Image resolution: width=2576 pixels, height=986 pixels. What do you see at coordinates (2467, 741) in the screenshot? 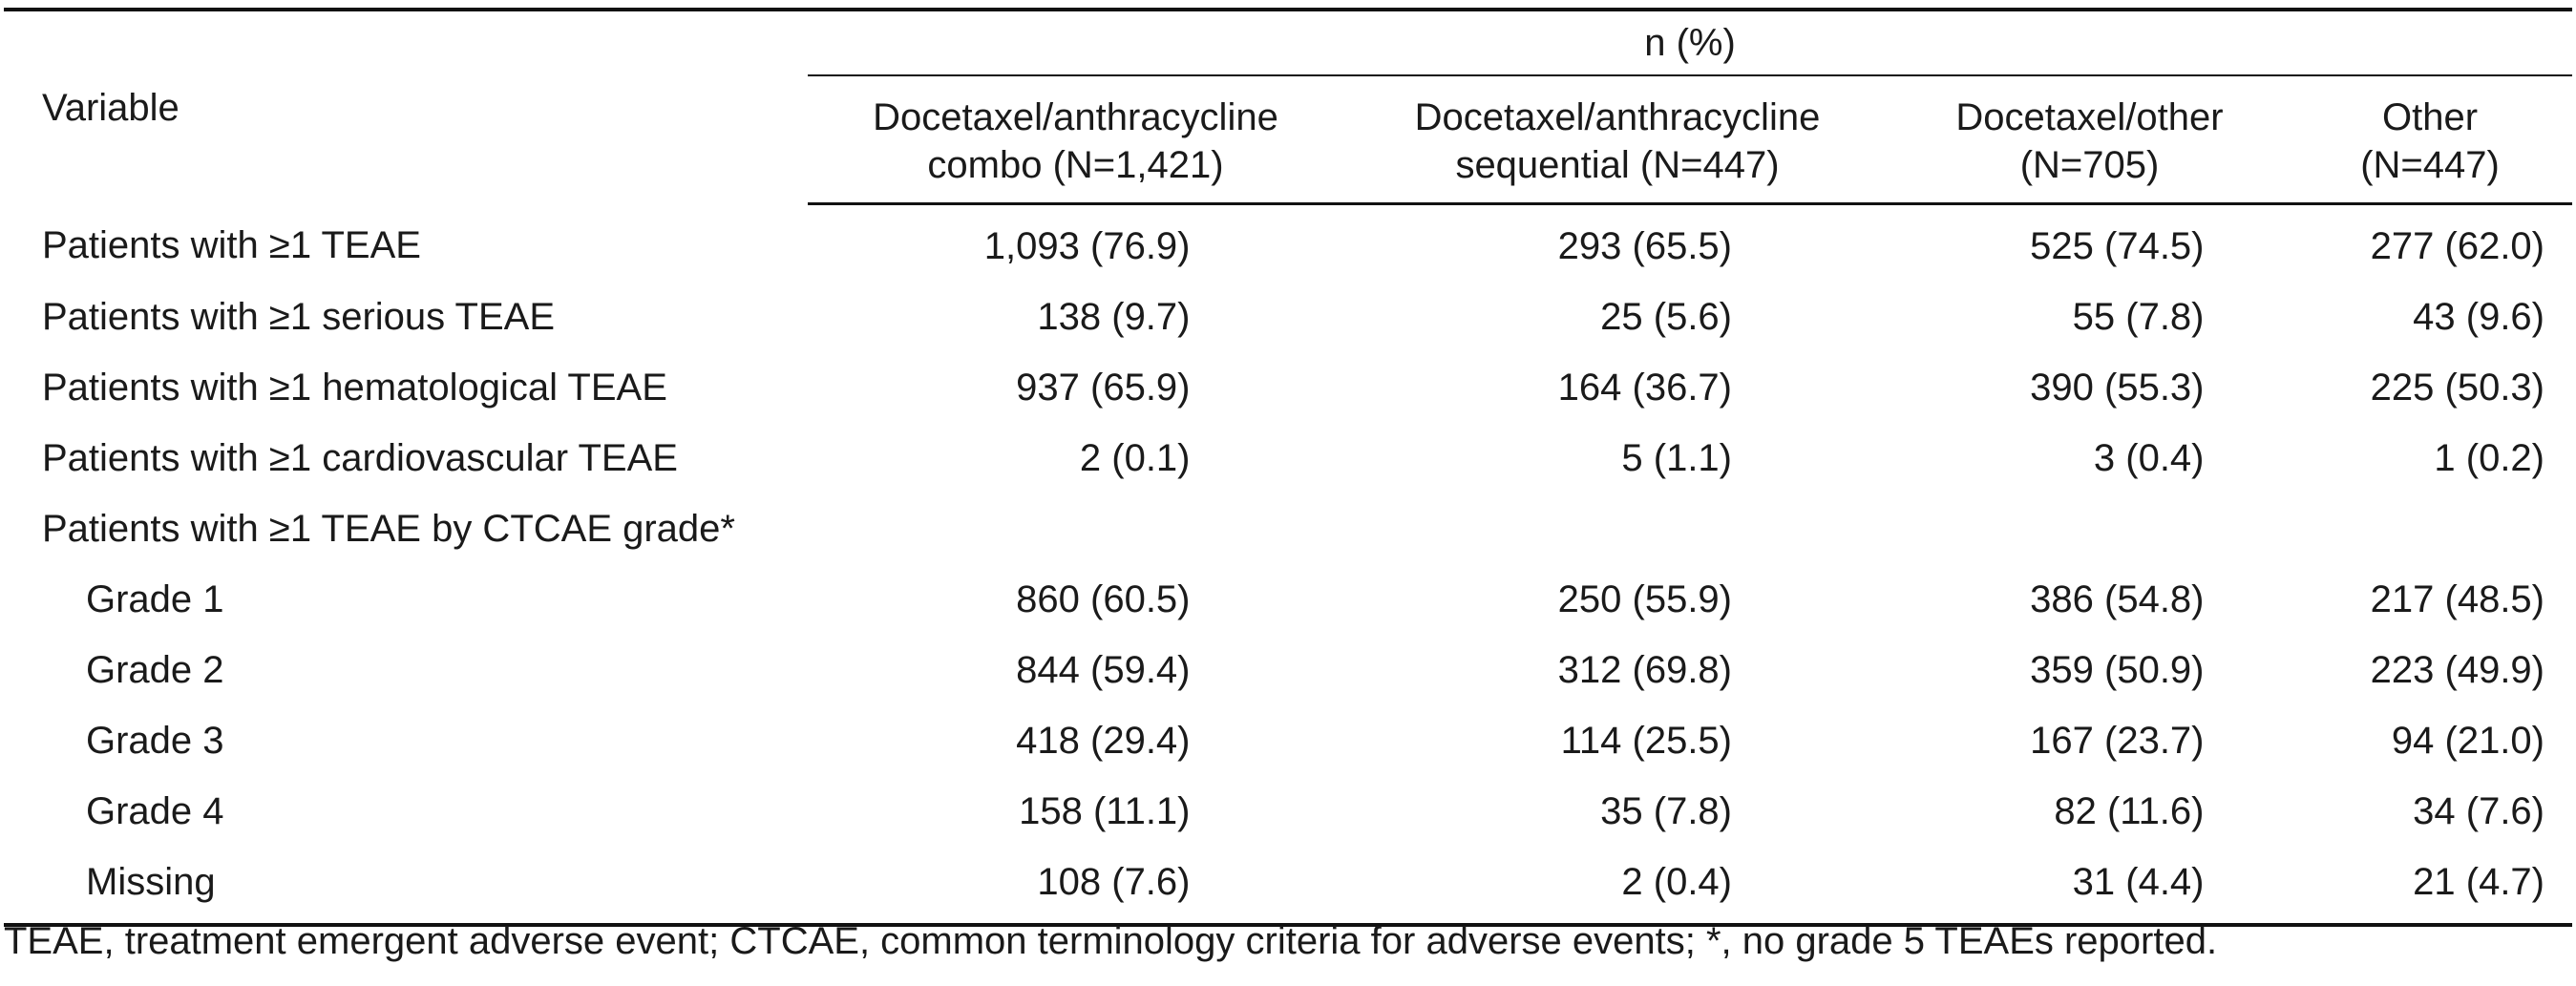
I see `cell-value: 94 (21.0)` at bounding box center [2467, 741].